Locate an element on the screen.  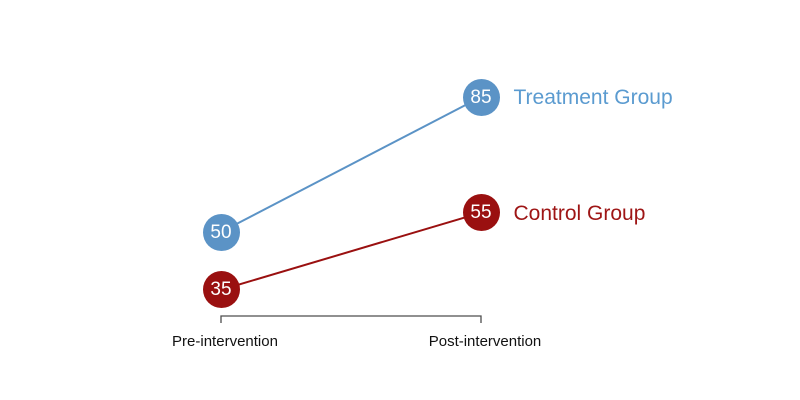
data-point-treatment-group-0: 50 is located at coordinates (221, 232).